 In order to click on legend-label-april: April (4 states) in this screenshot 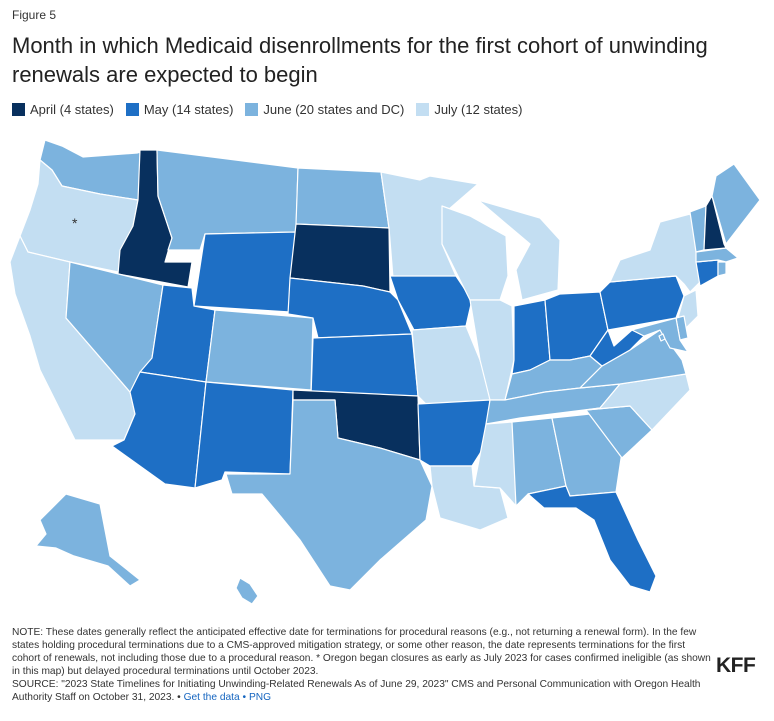, I will do `click(72, 109)`.